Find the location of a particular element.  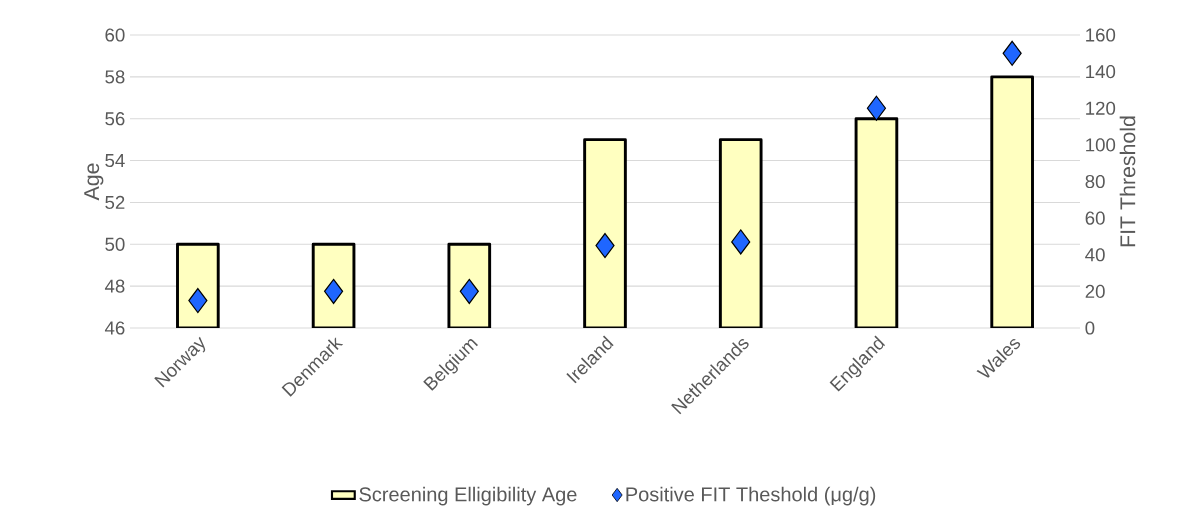

y2-axis-title: FIT Threshold is located at coordinates (1127, 181).